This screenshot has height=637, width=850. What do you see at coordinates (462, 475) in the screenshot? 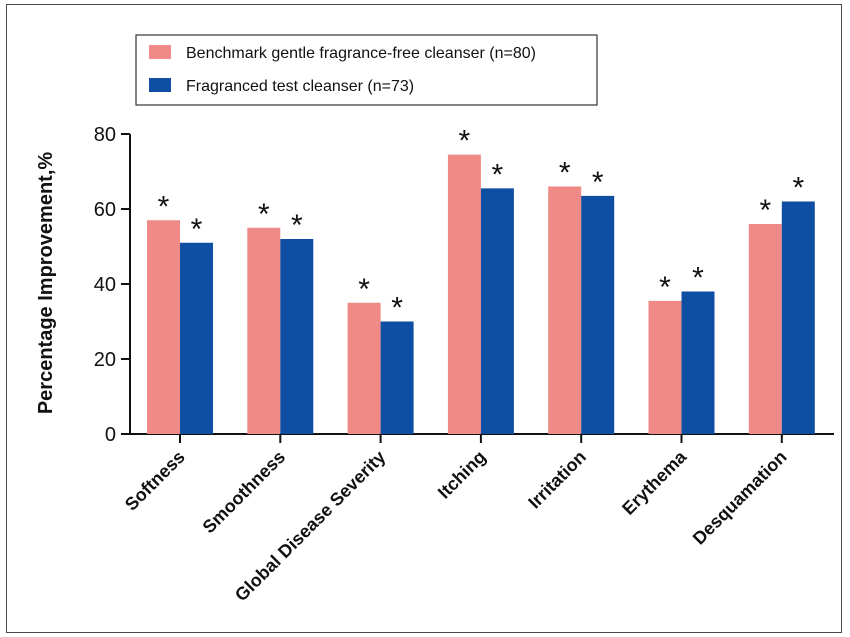
I see `category-label: Itching` at bounding box center [462, 475].